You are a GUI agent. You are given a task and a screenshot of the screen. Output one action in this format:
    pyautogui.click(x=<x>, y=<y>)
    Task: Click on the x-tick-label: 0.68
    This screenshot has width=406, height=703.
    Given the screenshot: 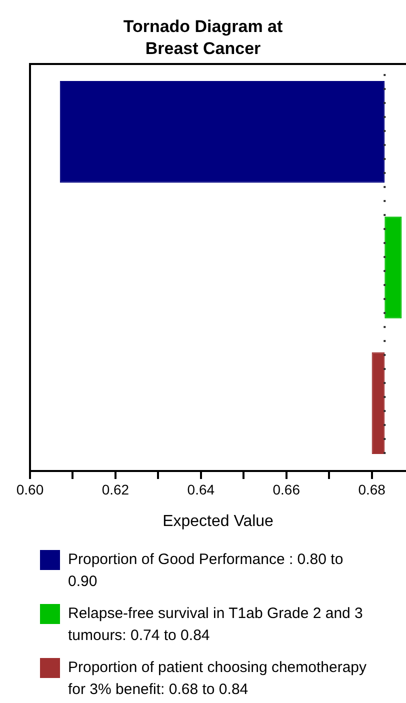 What is the action you would take?
    pyautogui.click(x=372, y=489)
    